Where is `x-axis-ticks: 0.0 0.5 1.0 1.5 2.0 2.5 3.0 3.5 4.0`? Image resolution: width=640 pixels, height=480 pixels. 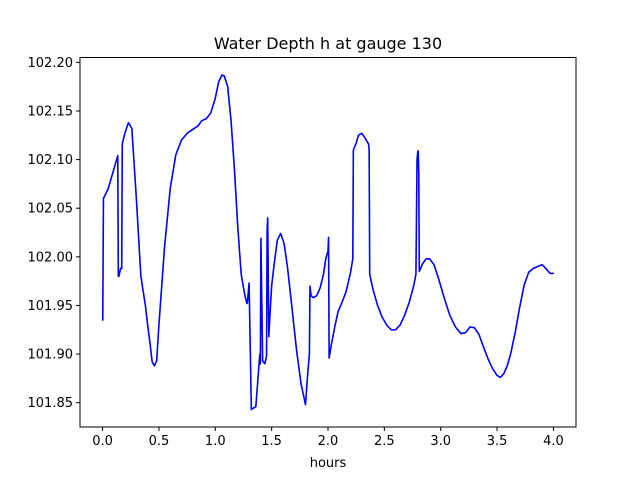
x-axis-ticks: 0.0 0.5 1.0 1.5 2.0 2.5 3.0 3.5 4.0 is located at coordinates (328, 438).